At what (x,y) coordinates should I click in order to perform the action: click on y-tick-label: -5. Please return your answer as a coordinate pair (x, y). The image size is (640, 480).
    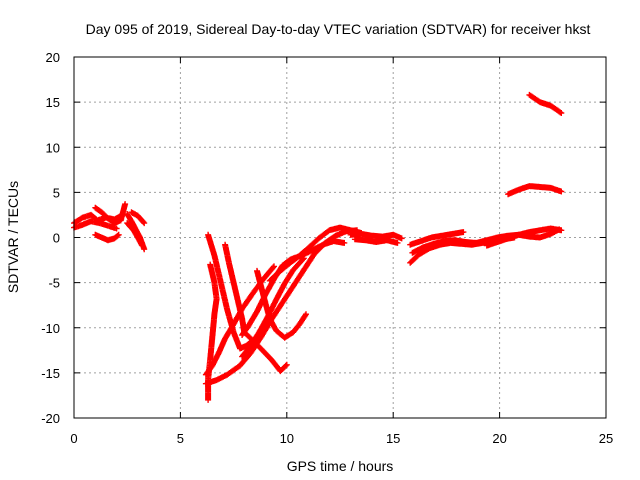
    Looking at the image, I should click on (54, 283).